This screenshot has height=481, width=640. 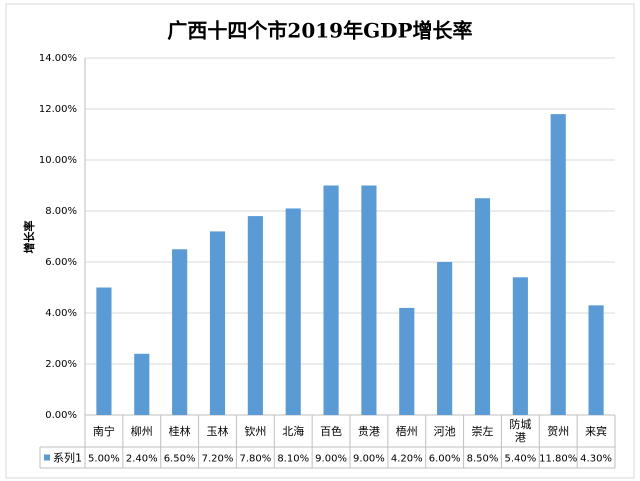 I want to click on value-label: 5.40%, so click(x=520, y=459).